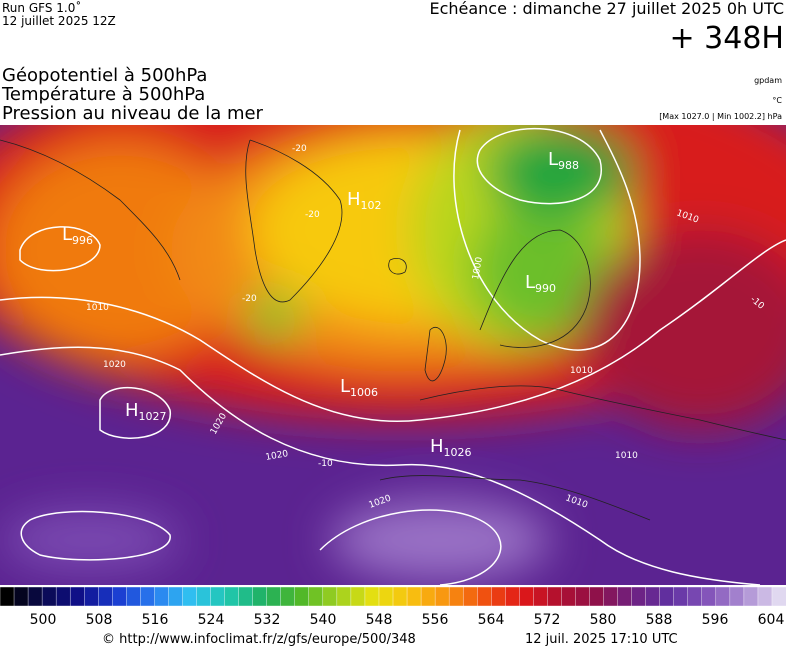 The width and height of the screenshot is (786, 648). What do you see at coordinates (359, 387) in the screenshot?
I see `pressure-system: L1006` at bounding box center [359, 387].